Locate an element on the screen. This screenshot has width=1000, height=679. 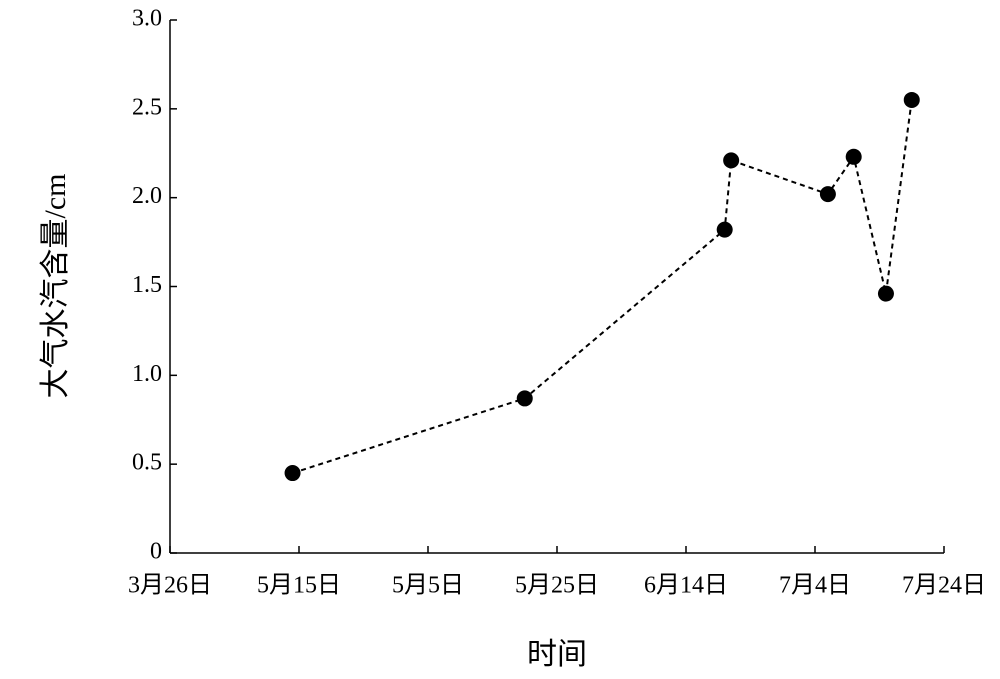
x-tick-label: 3月26日 is located at coordinates (170, 586).